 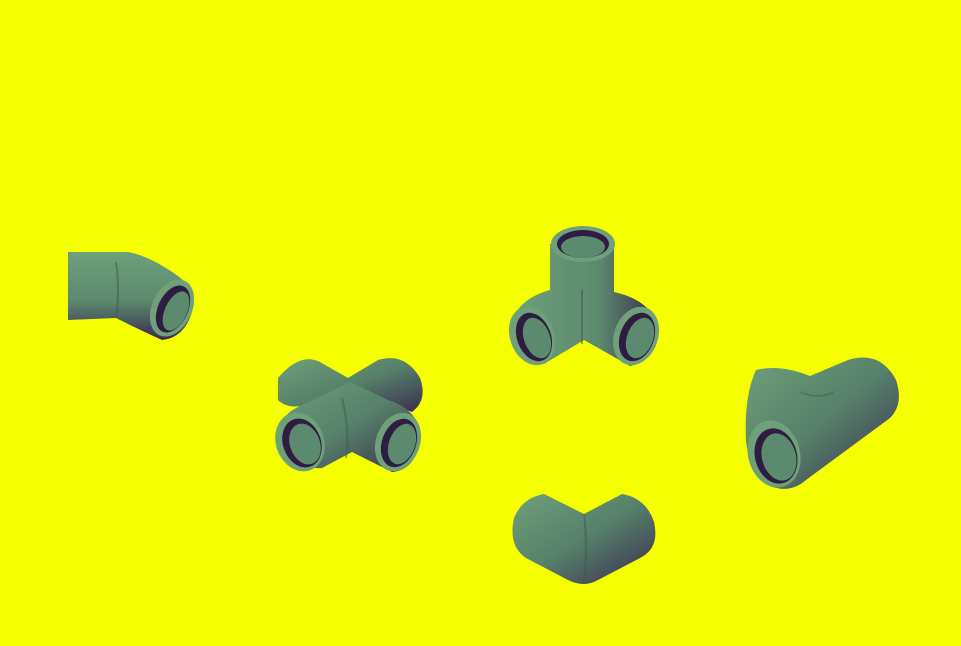 What do you see at coordinates (584, 296) in the screenshot?
I see `pipe-corner-3way-icon` at bounding box center [584, 296].